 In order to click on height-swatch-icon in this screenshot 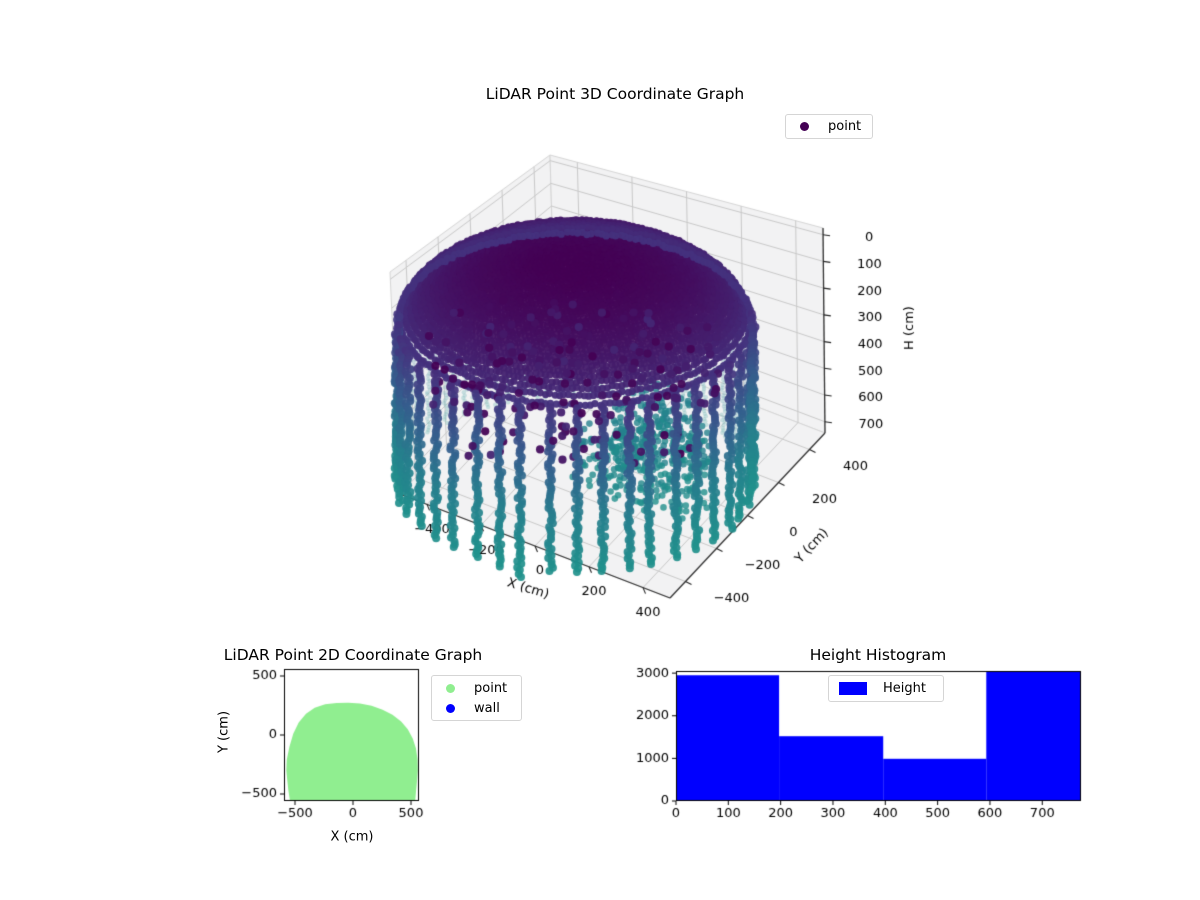, I will do `click(853, 688)`.